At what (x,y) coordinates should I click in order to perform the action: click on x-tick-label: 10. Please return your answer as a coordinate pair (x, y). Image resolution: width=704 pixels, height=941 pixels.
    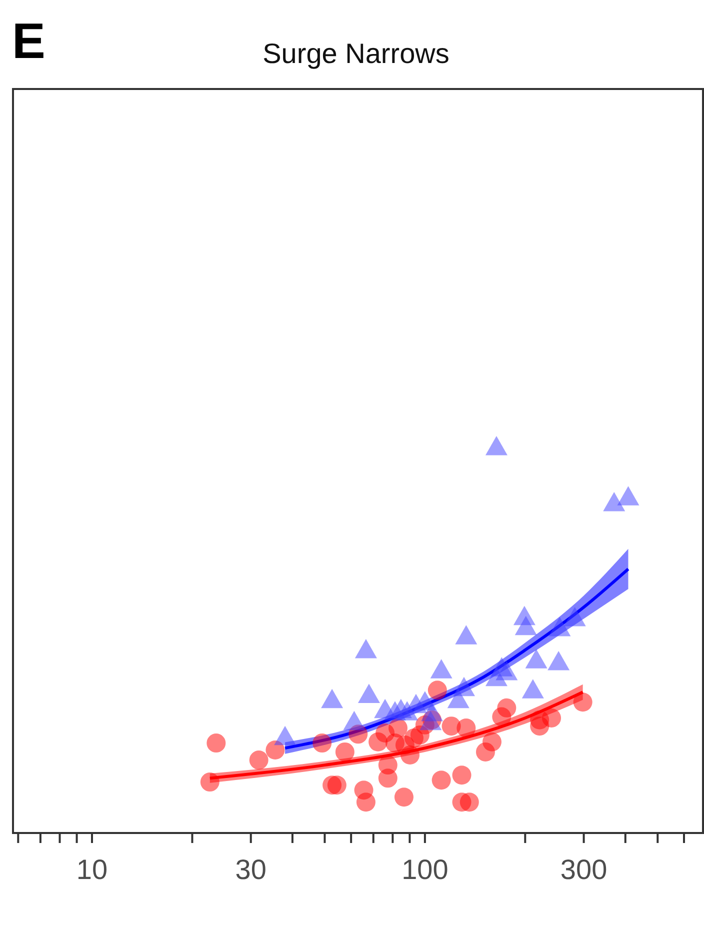
    Looking at the image, I should click on (92, 869).